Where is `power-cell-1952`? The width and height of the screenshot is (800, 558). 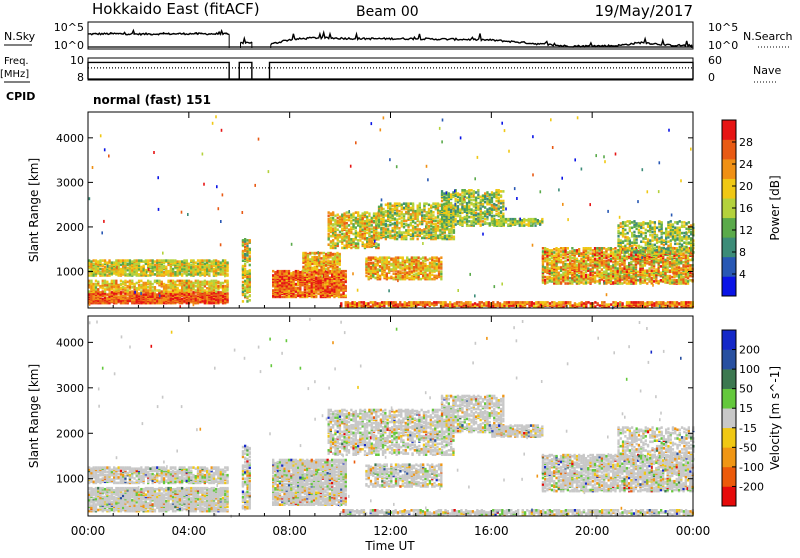 power-cell-1952 is located at coordinates (291, 273).